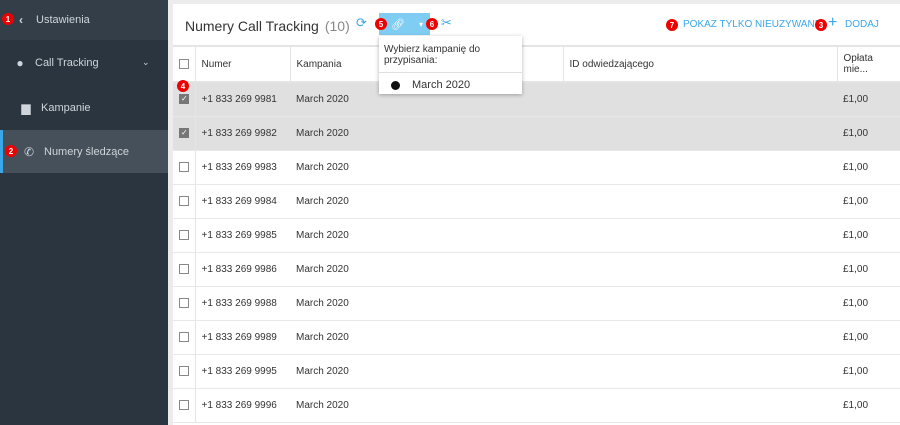 Image resolution: width=900 pixels, height=425 pixels. What do you see at coordinates (441, 85) in the screenshot?
I see `dropdown-item-label: March 2020` at bounding box center [441, 85].